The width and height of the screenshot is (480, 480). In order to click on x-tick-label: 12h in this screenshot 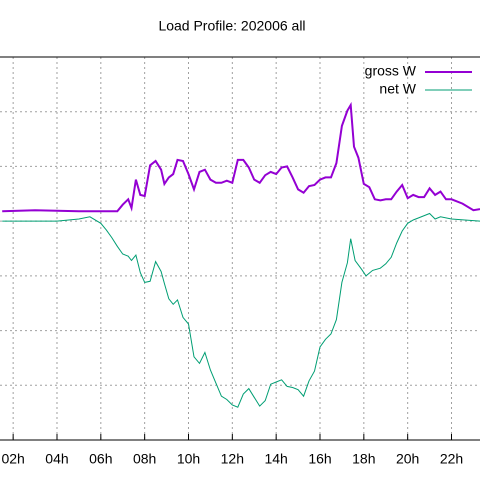, I will do `click(232, 459)`.